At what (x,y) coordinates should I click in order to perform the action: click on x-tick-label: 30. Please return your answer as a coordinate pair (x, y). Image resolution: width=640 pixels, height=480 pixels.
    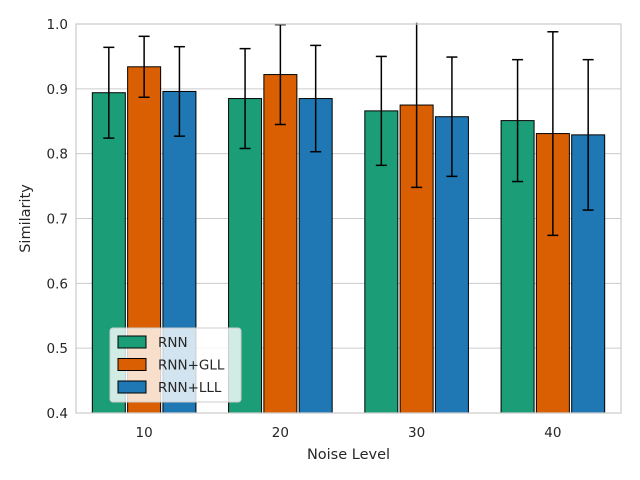
    Looking at the image, I should click on (416, 433).